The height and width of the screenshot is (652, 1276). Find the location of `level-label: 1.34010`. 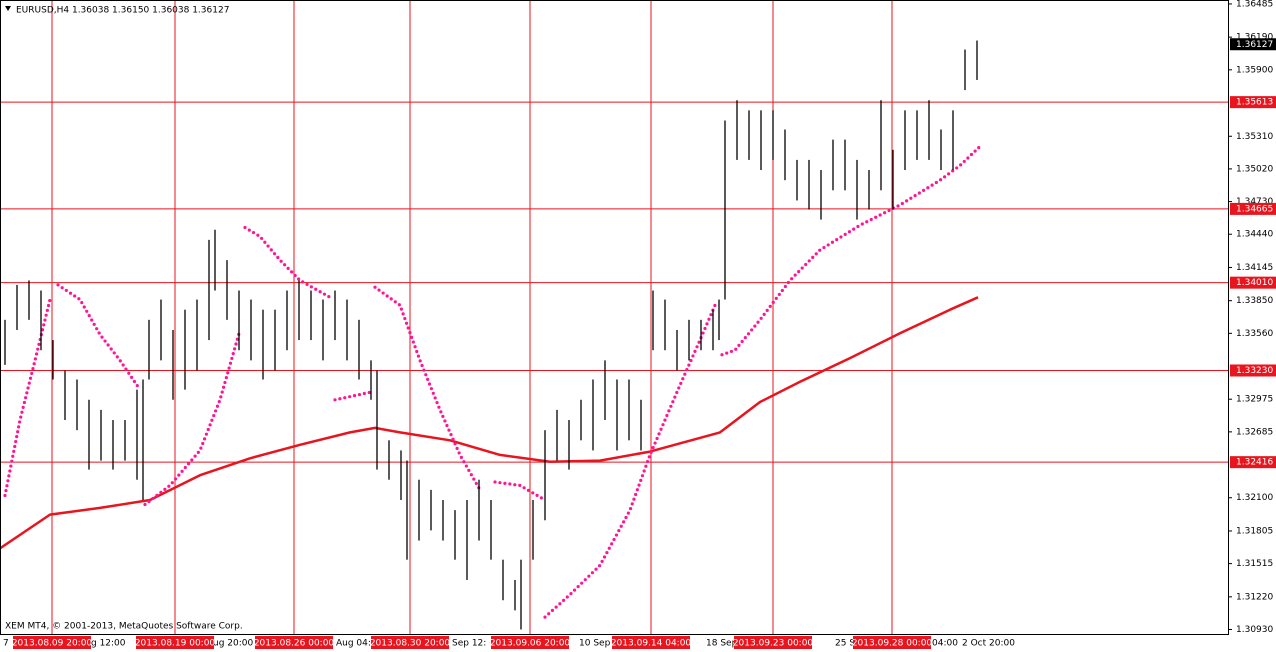

level-label: 1.34010 is located at coordinates (1254, 283).